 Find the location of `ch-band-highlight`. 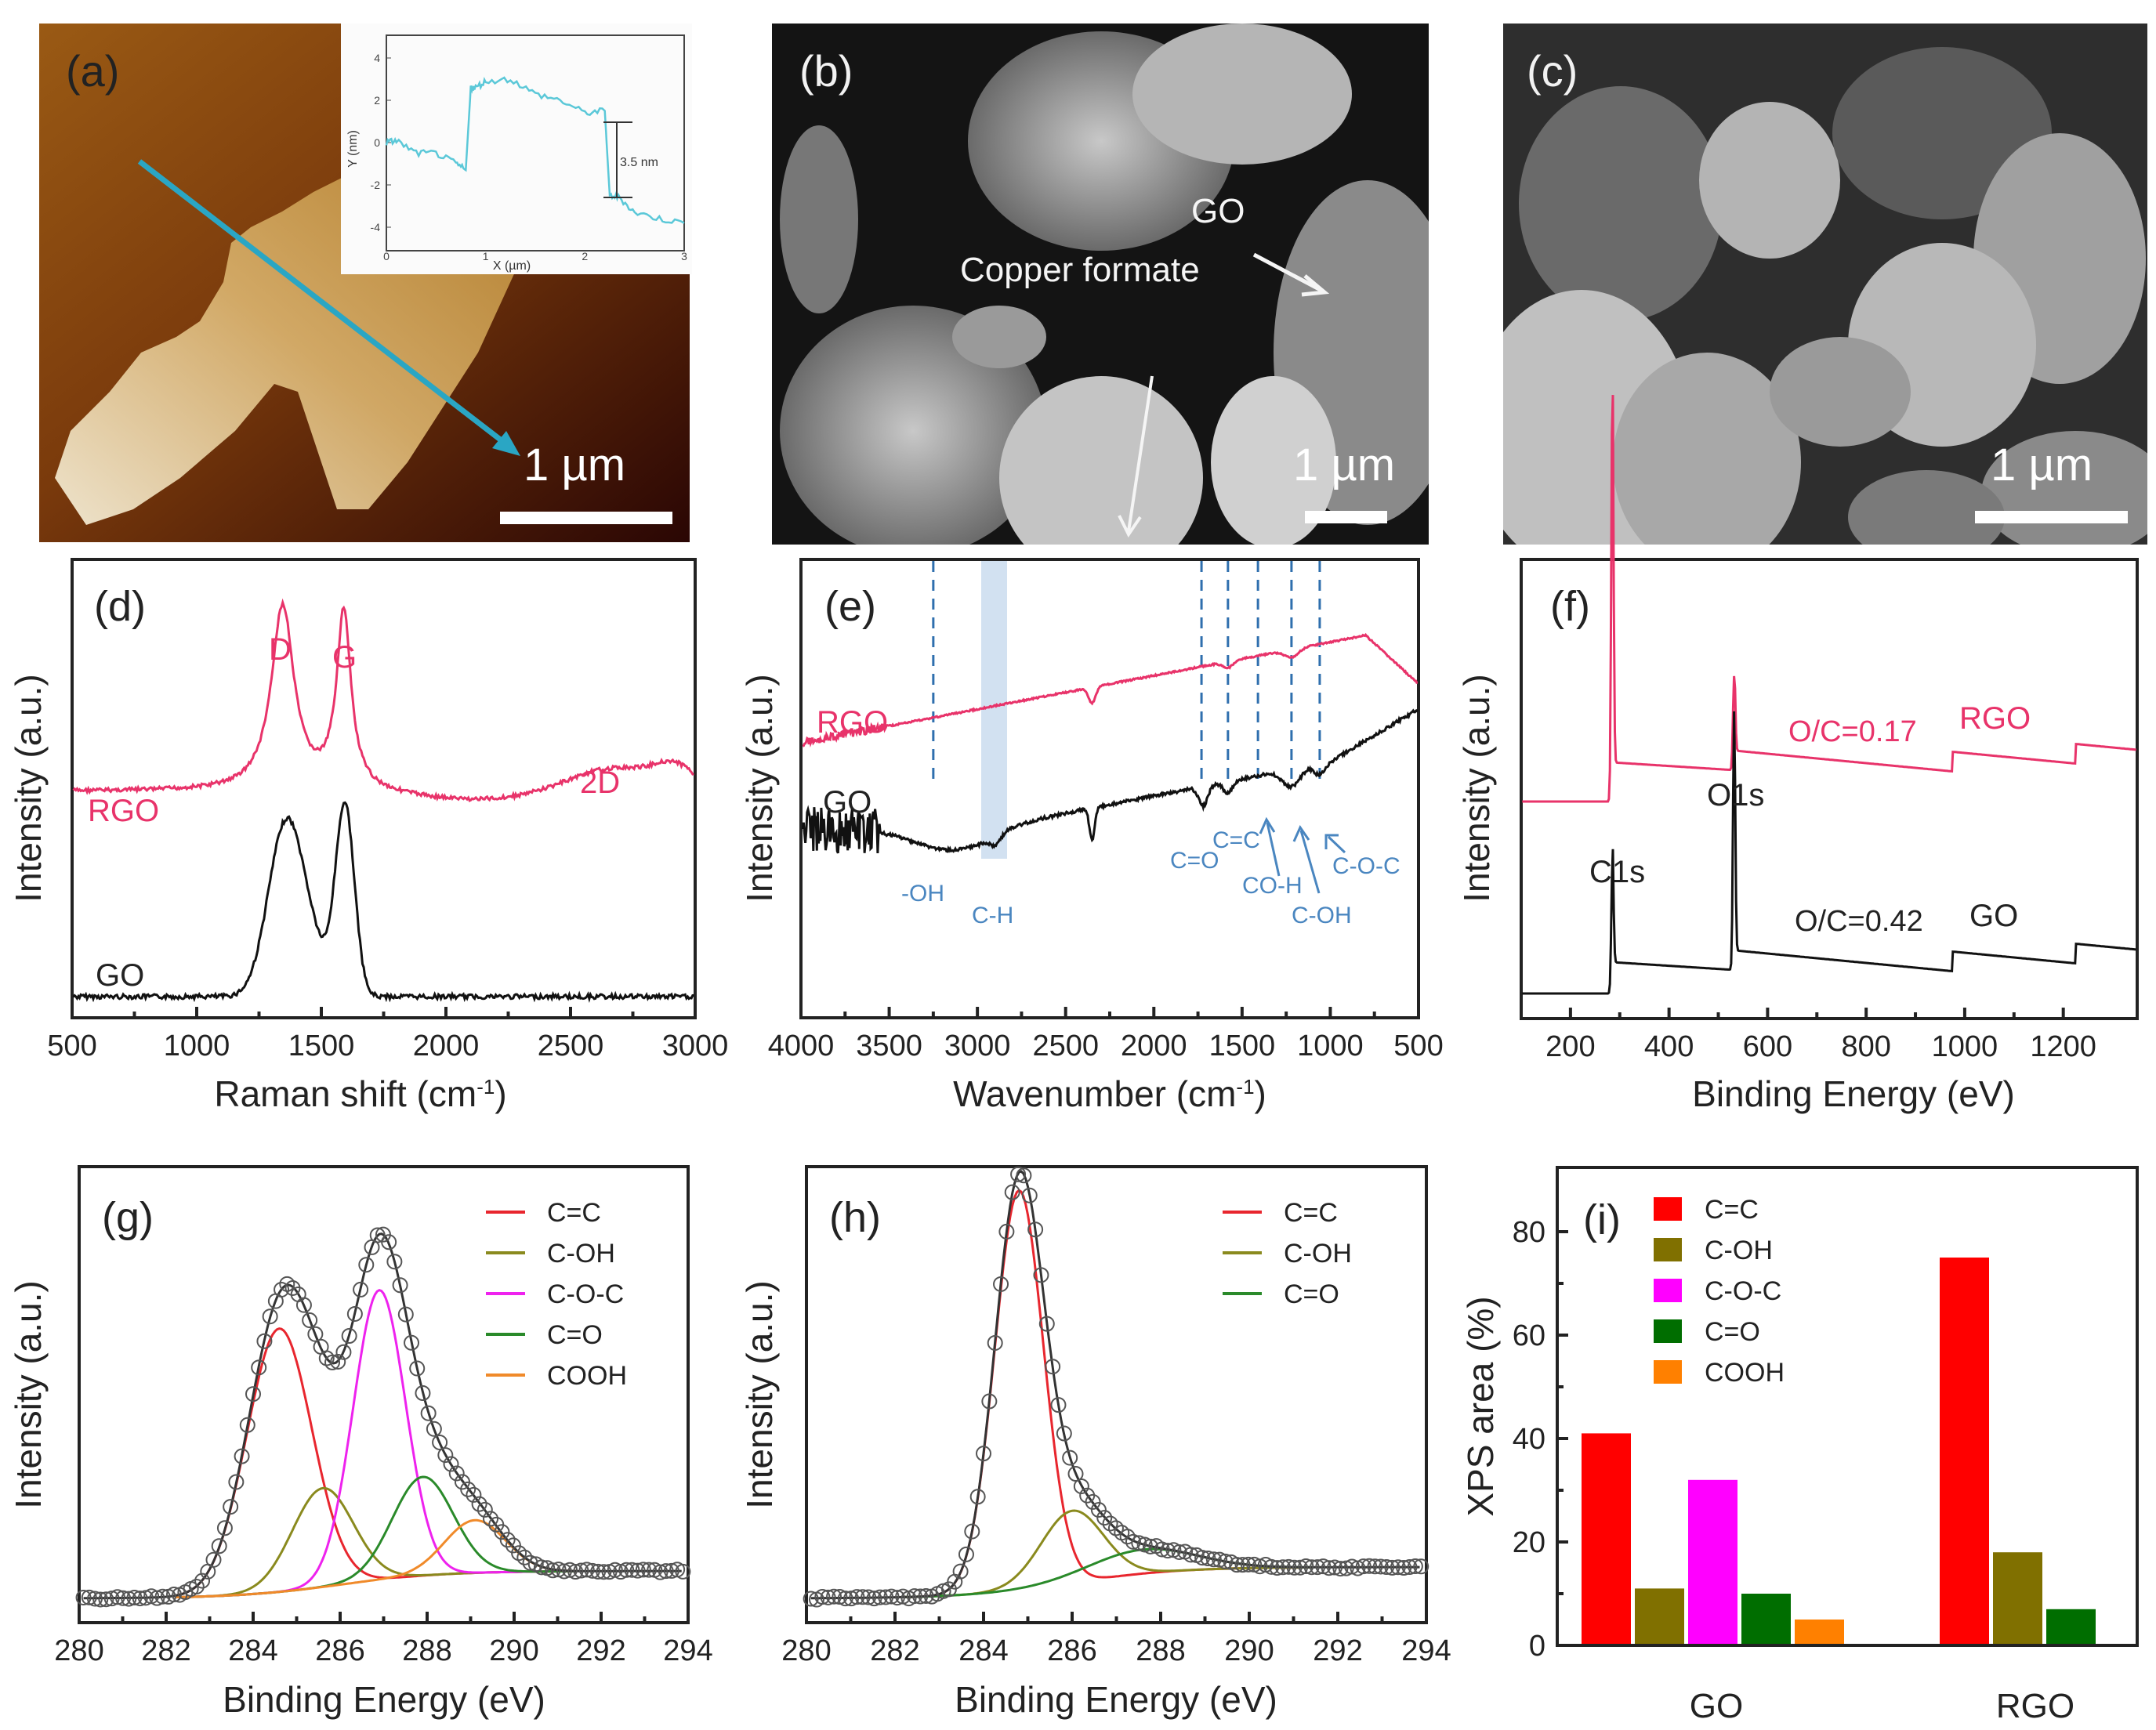

ch-band-highlight is located at coordinates (994, 710).